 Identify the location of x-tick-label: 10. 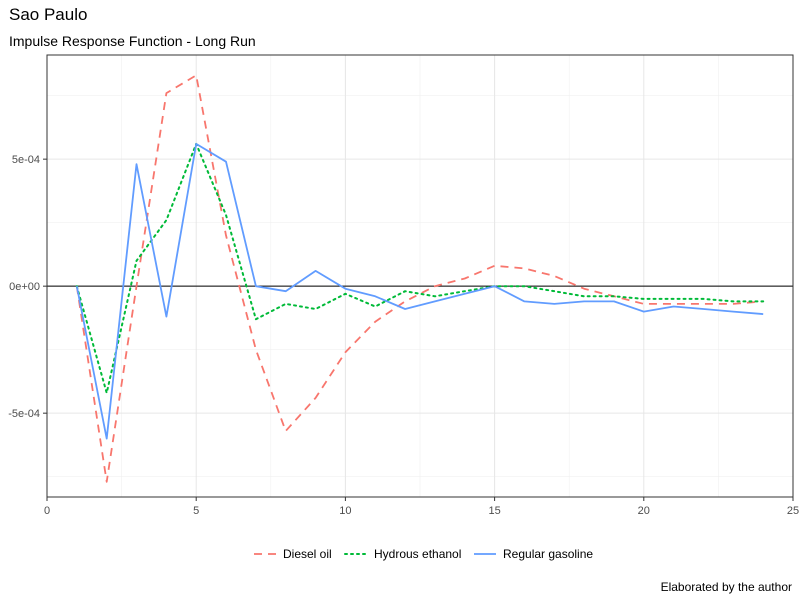
(345, 511).